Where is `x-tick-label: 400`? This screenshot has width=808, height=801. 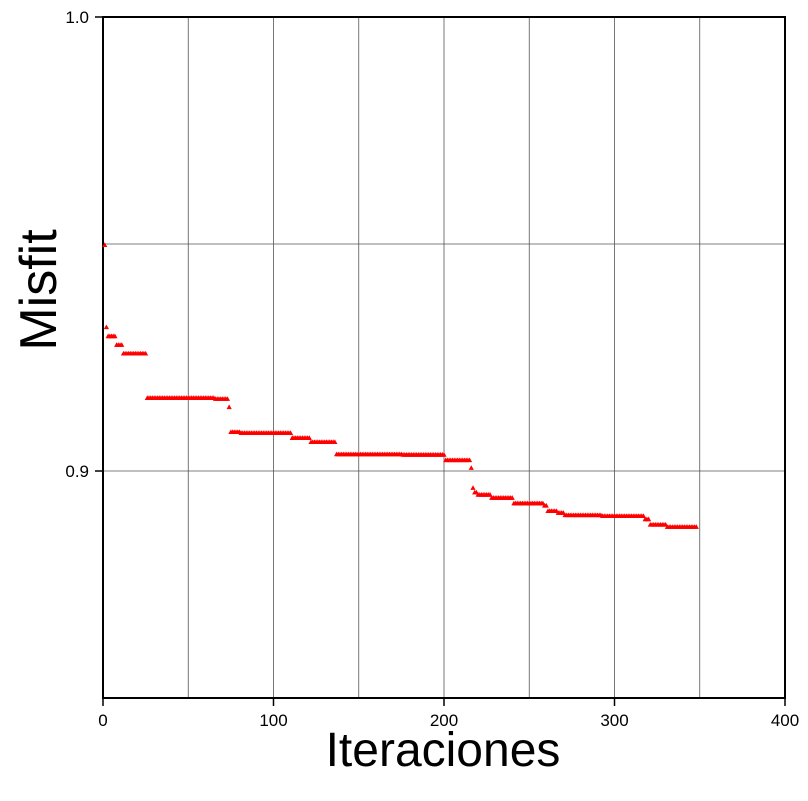
x-tick-label: 400 is located at coordinates (785, 720).